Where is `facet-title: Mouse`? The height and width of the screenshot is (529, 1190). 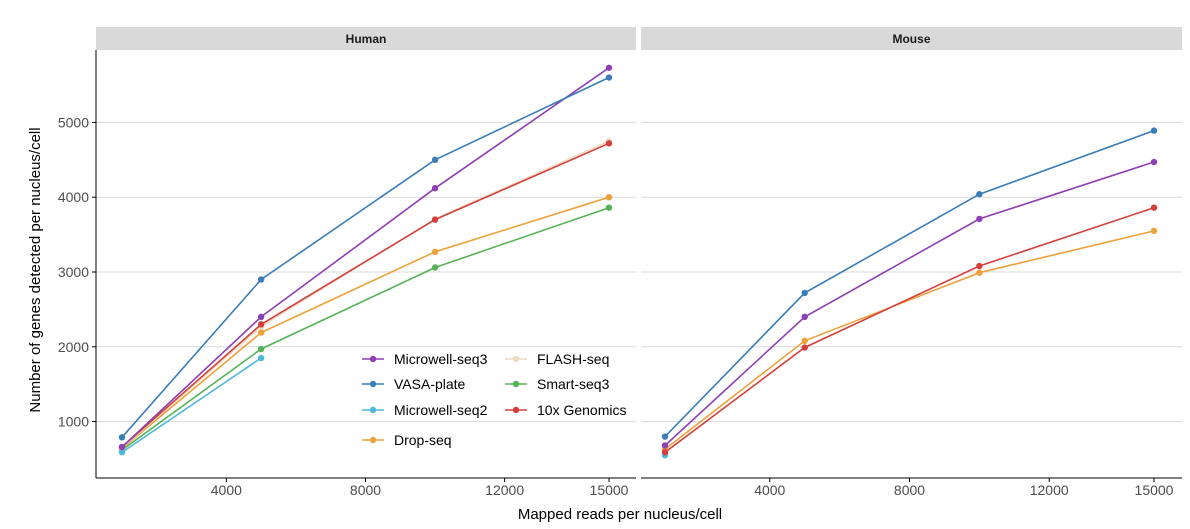
facet-title: Mouse is located at coordinates (911, 39).